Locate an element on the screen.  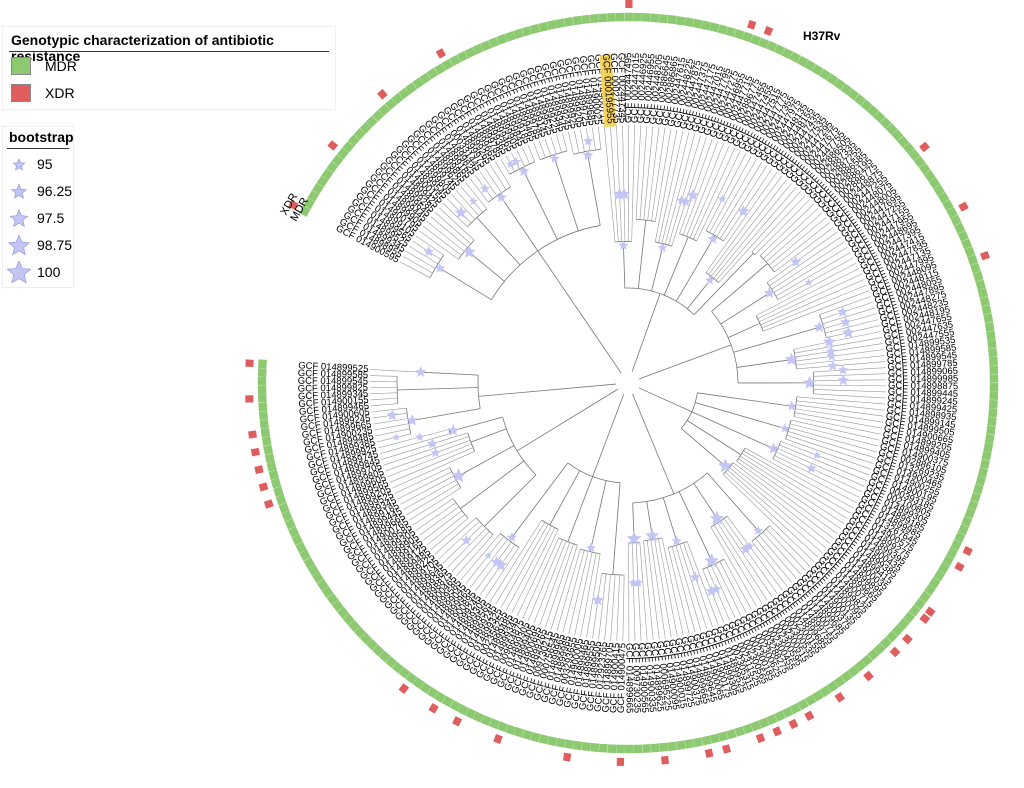
reference-highlight is located at coordinates (608, 91).